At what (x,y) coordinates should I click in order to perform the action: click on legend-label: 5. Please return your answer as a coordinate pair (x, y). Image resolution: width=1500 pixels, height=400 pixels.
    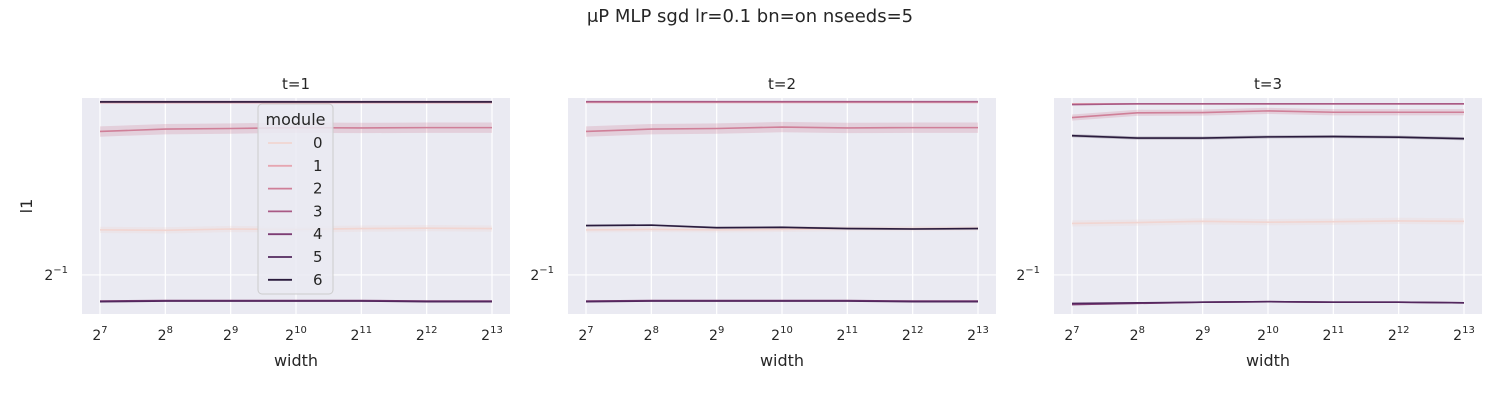
    Looking at the image, I should click on (318, 257).